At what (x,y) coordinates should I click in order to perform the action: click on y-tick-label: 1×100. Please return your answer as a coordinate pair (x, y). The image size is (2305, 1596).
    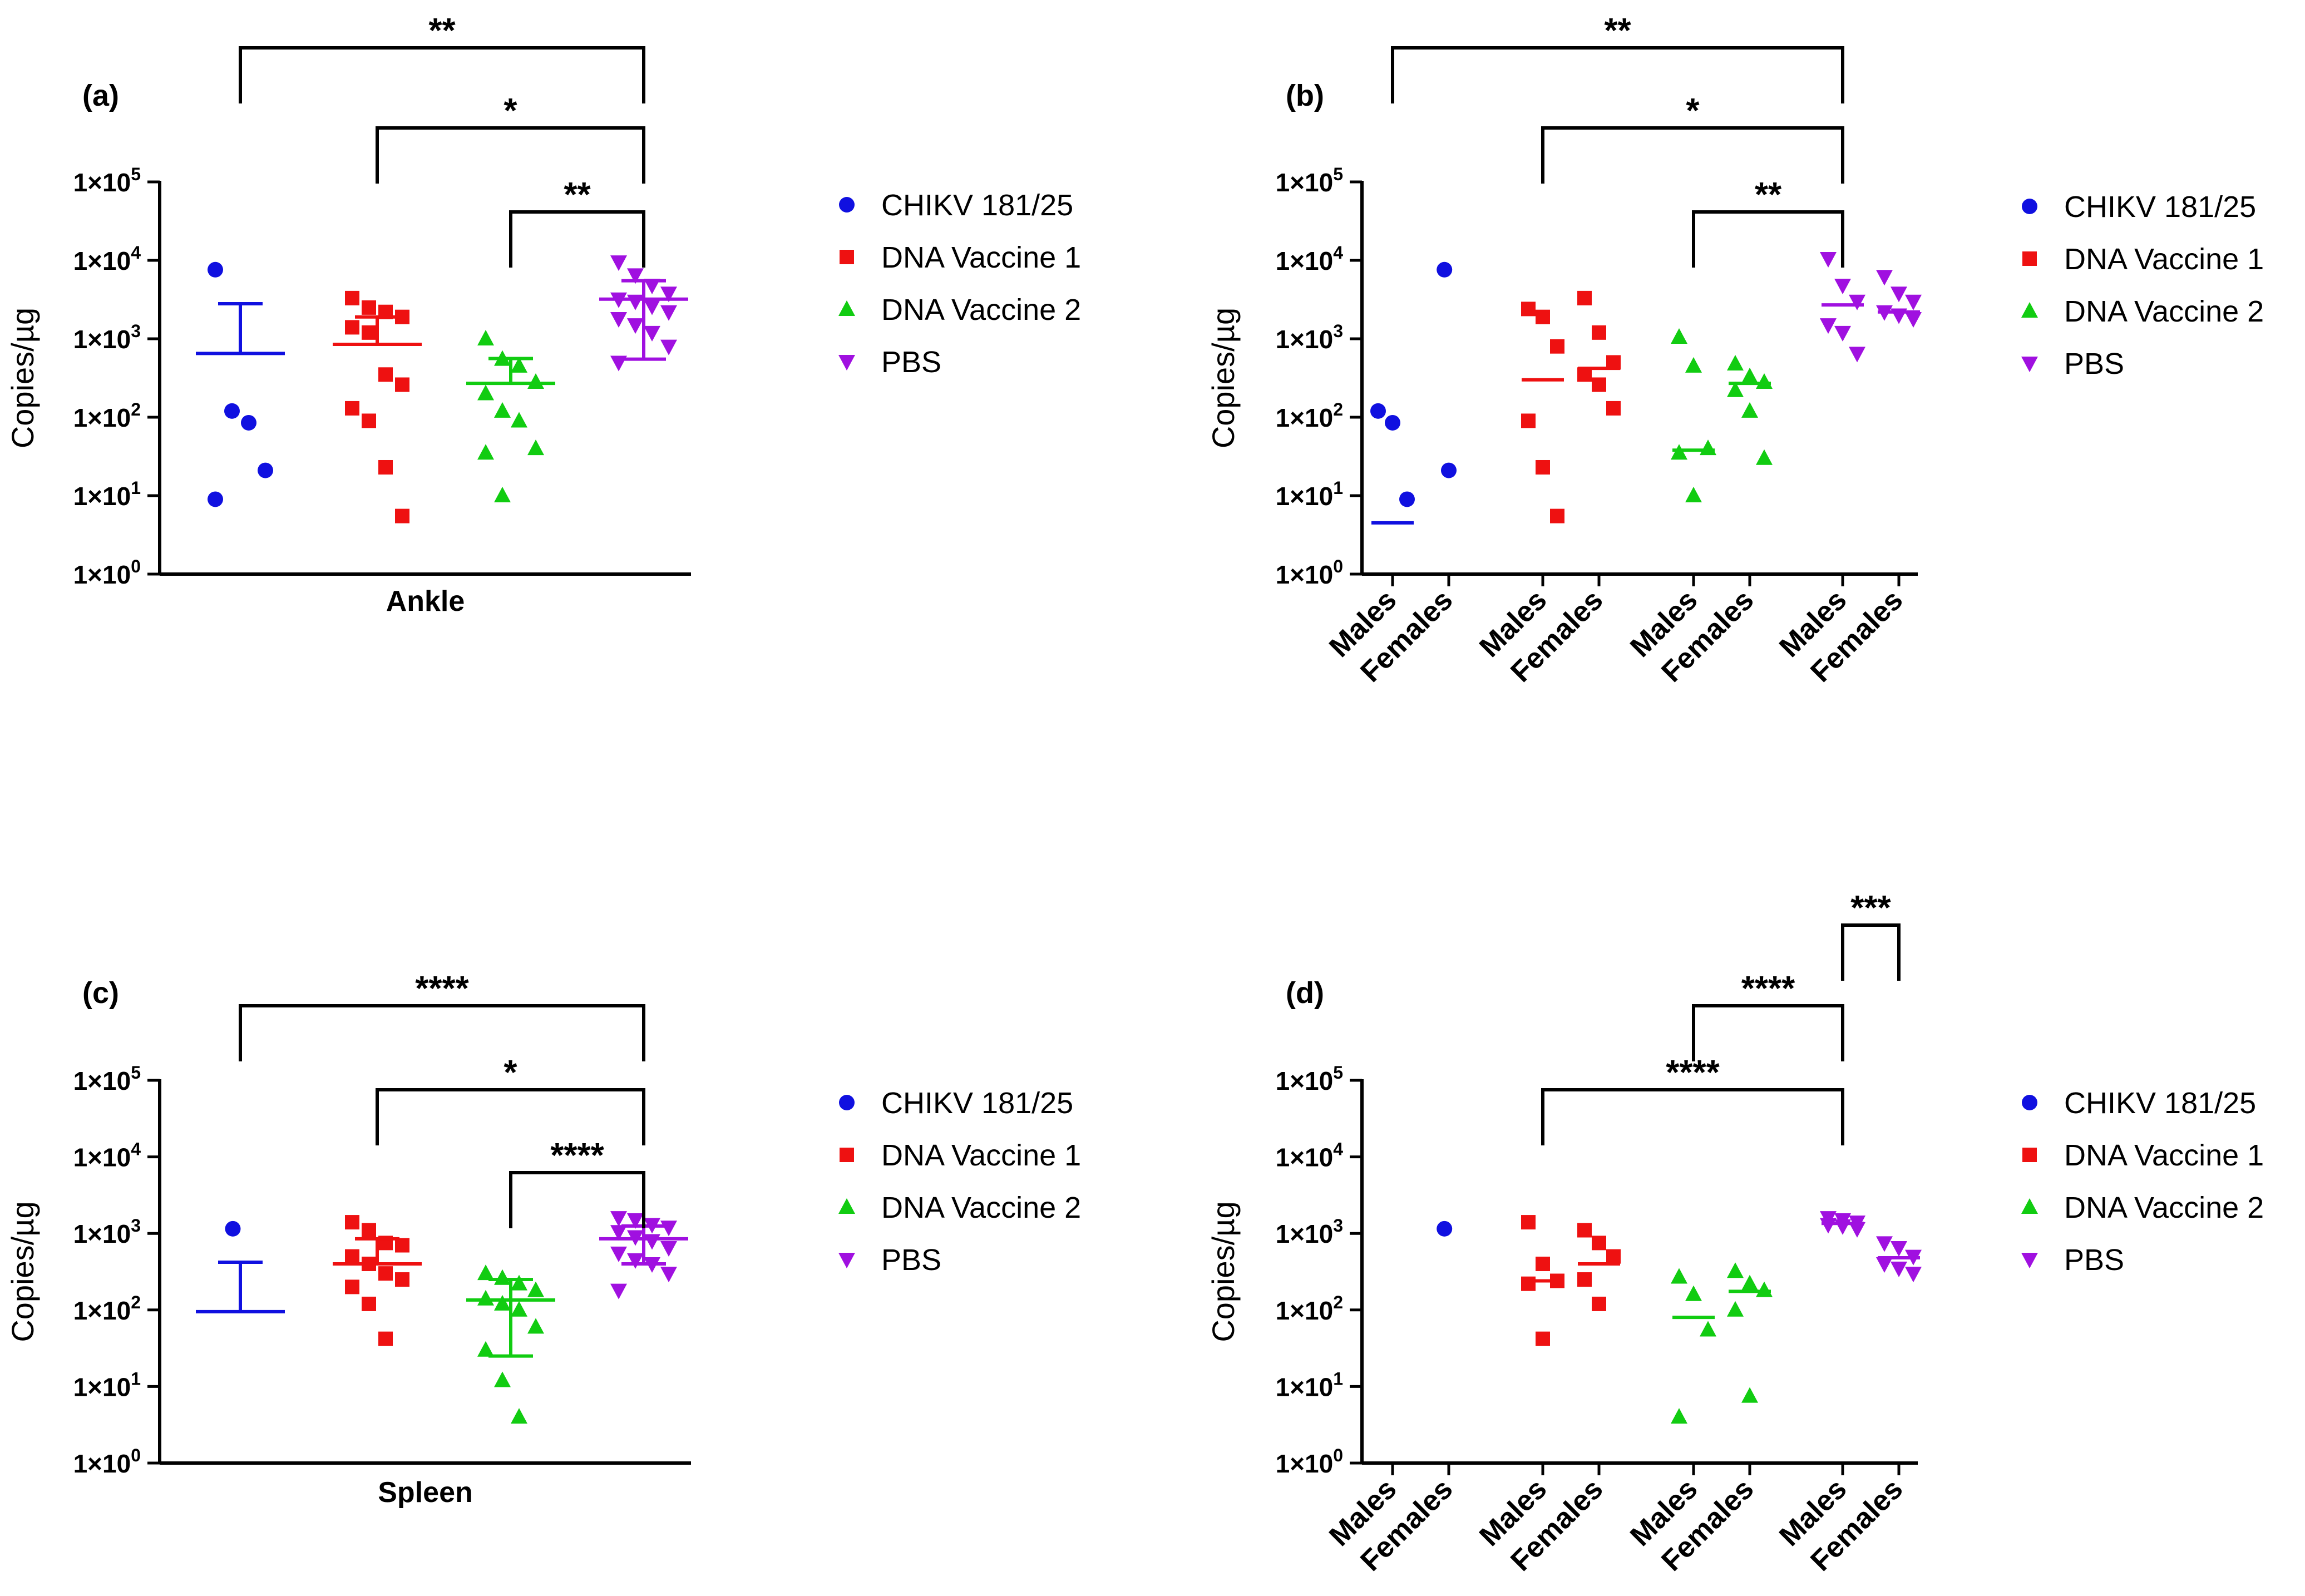
    Looking at the image, I should click on (107, 1461).